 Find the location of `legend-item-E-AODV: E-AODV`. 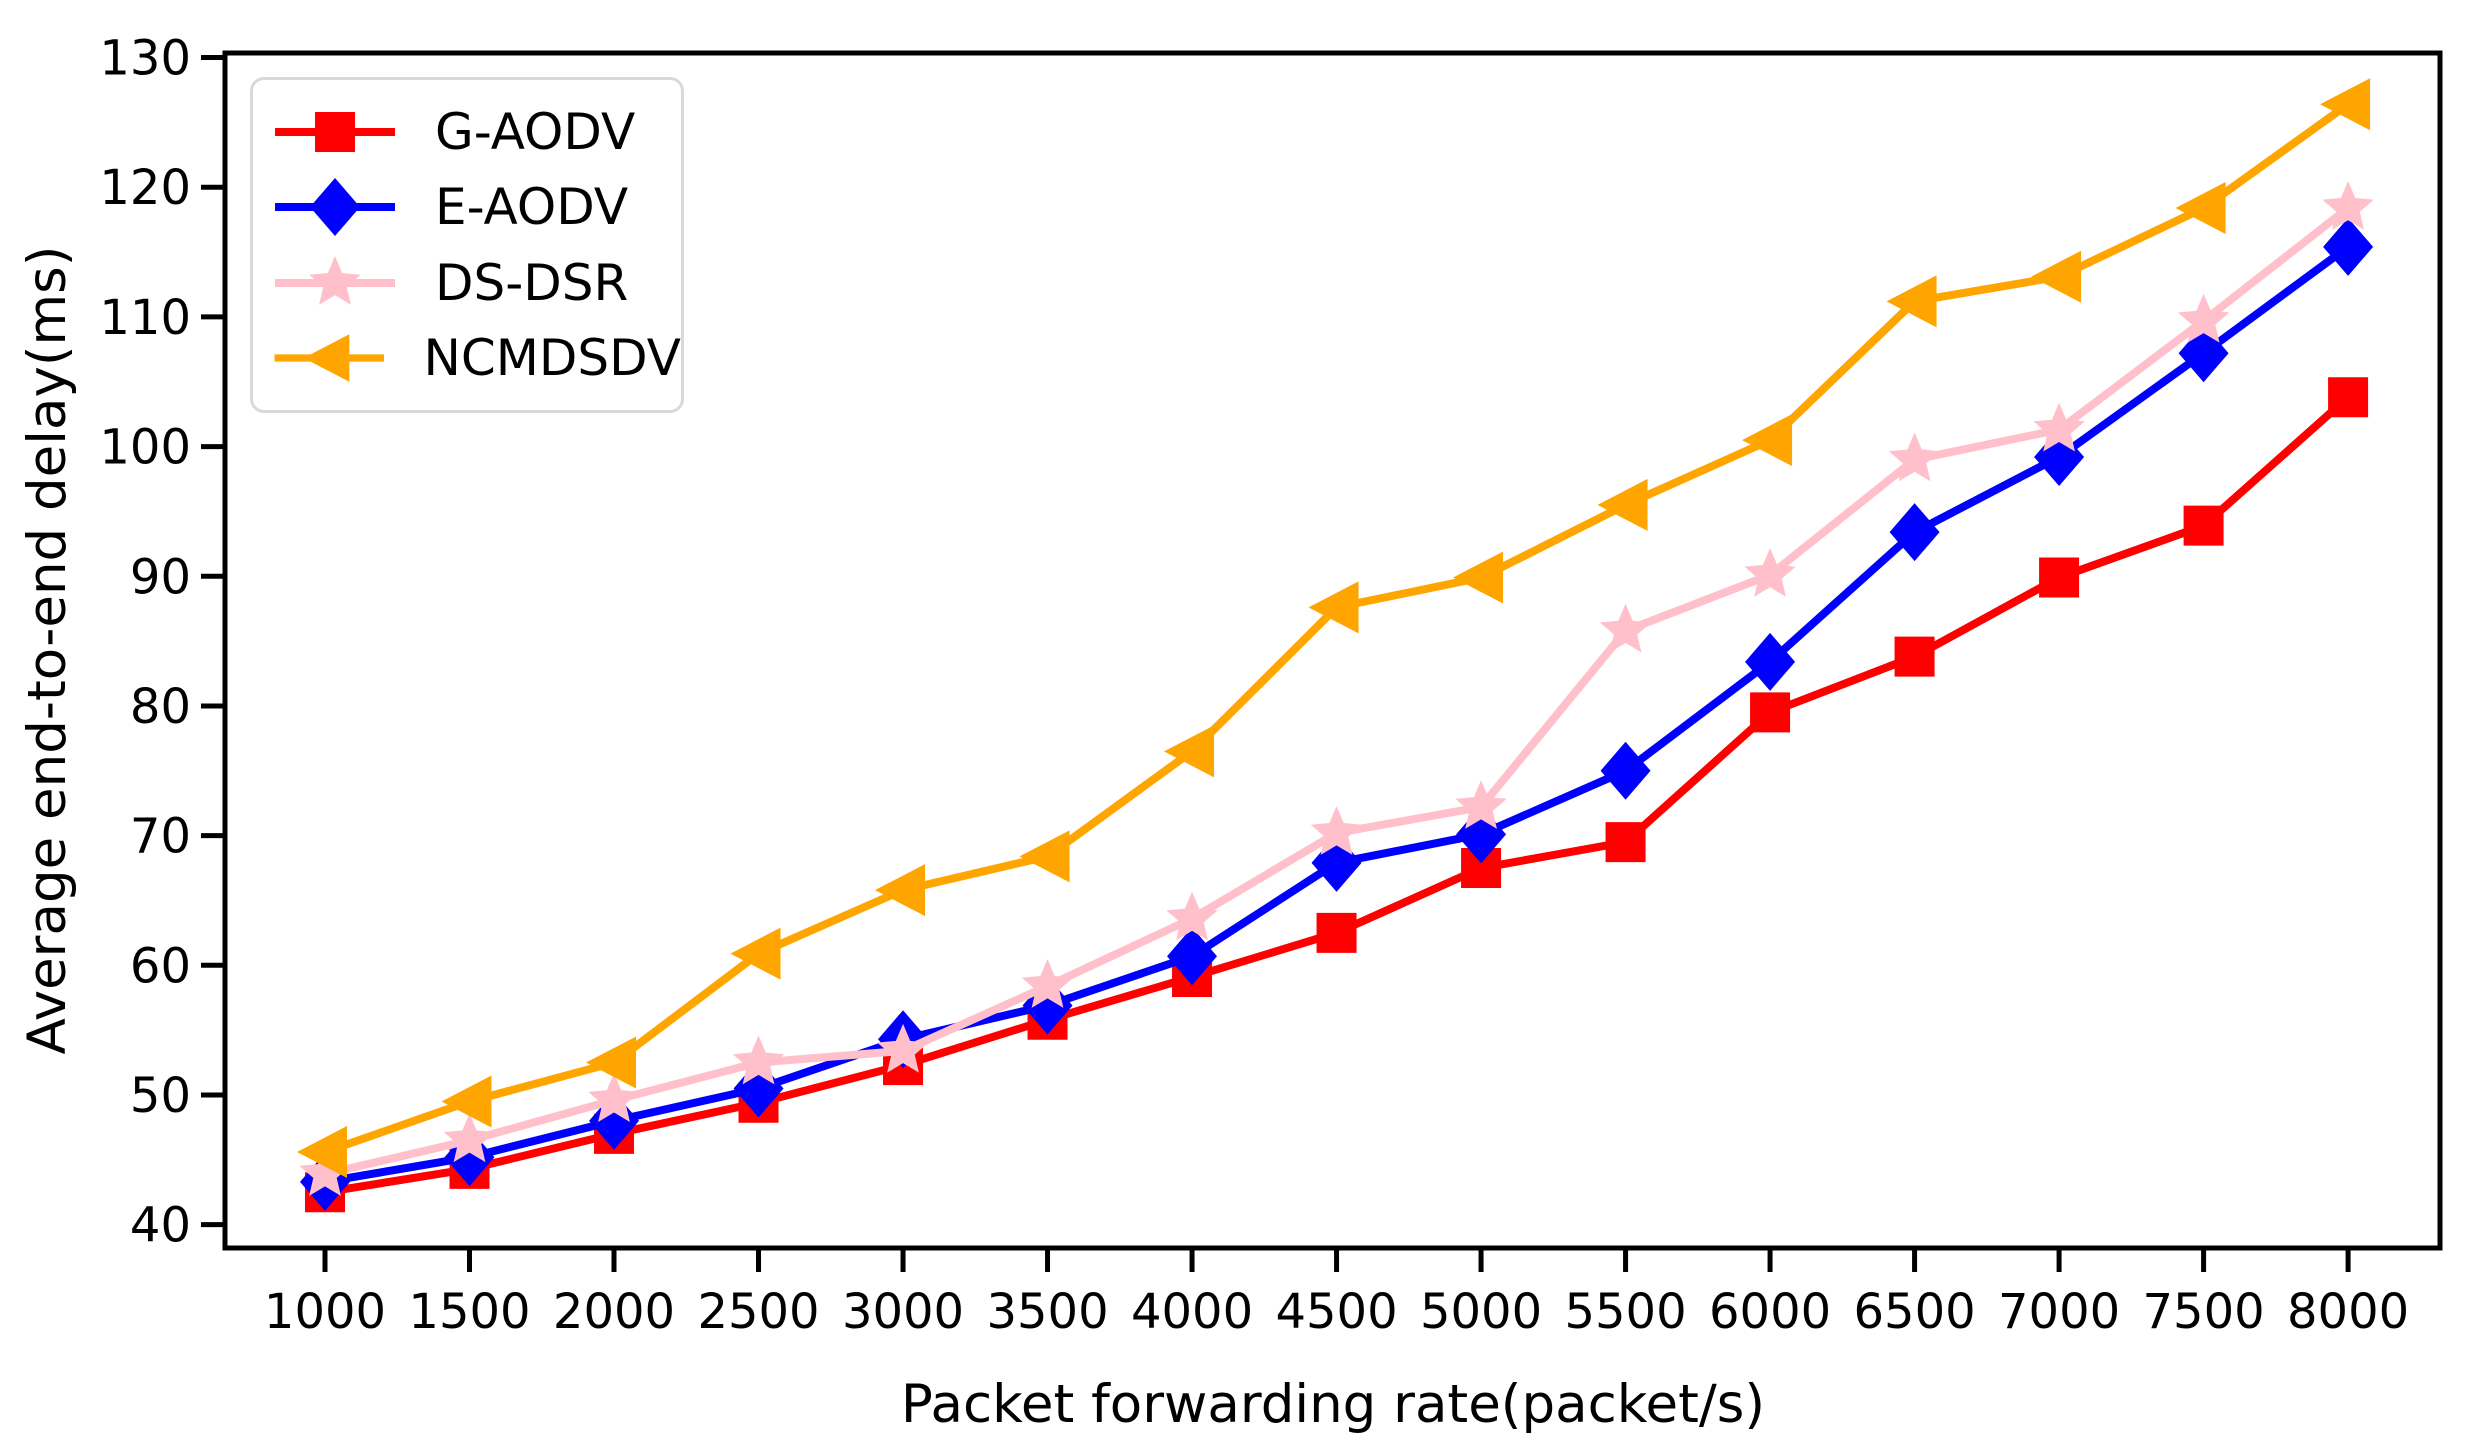

legend-item-E-AODV: E-AODV is located at coordinates (467, 207).